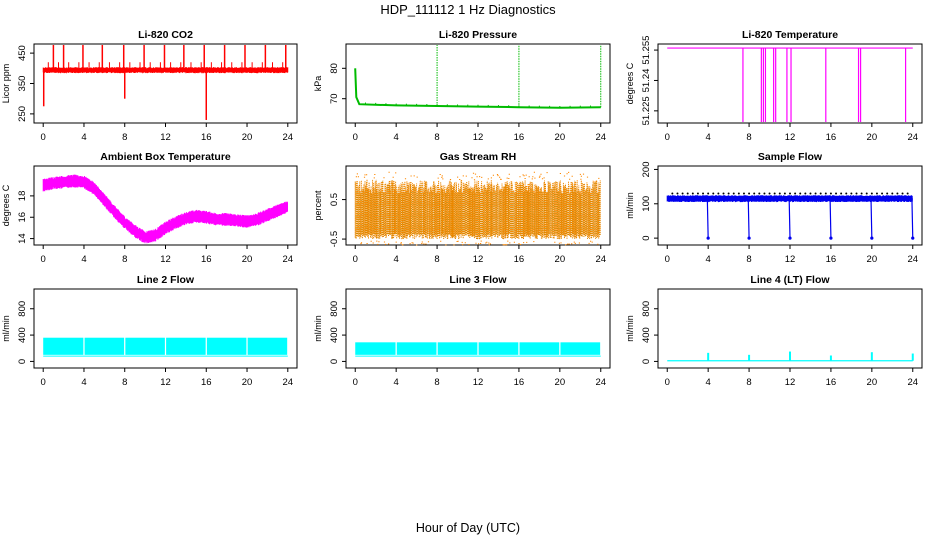 This screenshot has height=540, width=936. Describe the element at coordinates (22, 84) in the screenshot. I see `y-tick-label: 350` at that location.